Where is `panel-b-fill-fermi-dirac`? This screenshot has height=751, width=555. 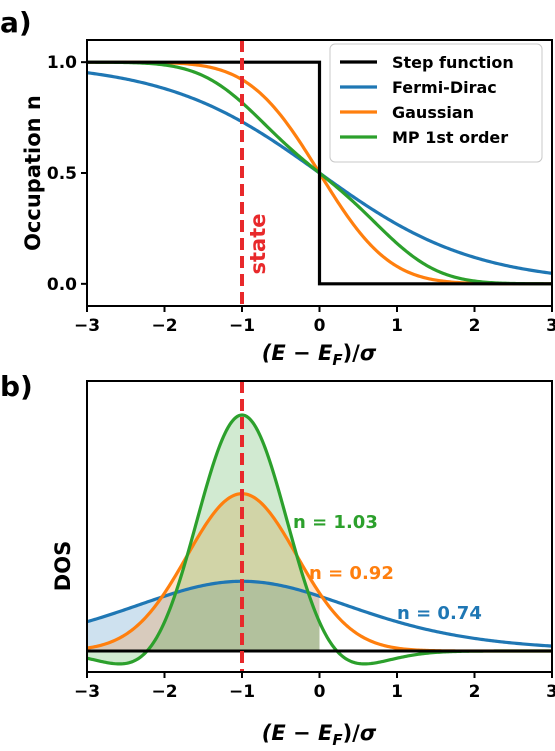 panel-b-fill-fermi-dirac is located at coordinates (203, 616).